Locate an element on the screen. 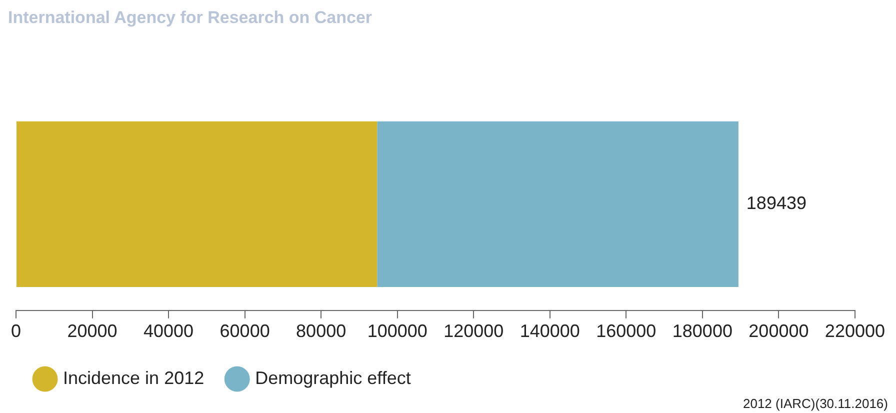 The width and height of the screenshot is (896, 413). x-tick-label: 80000 is located at coordinates (321, 331).